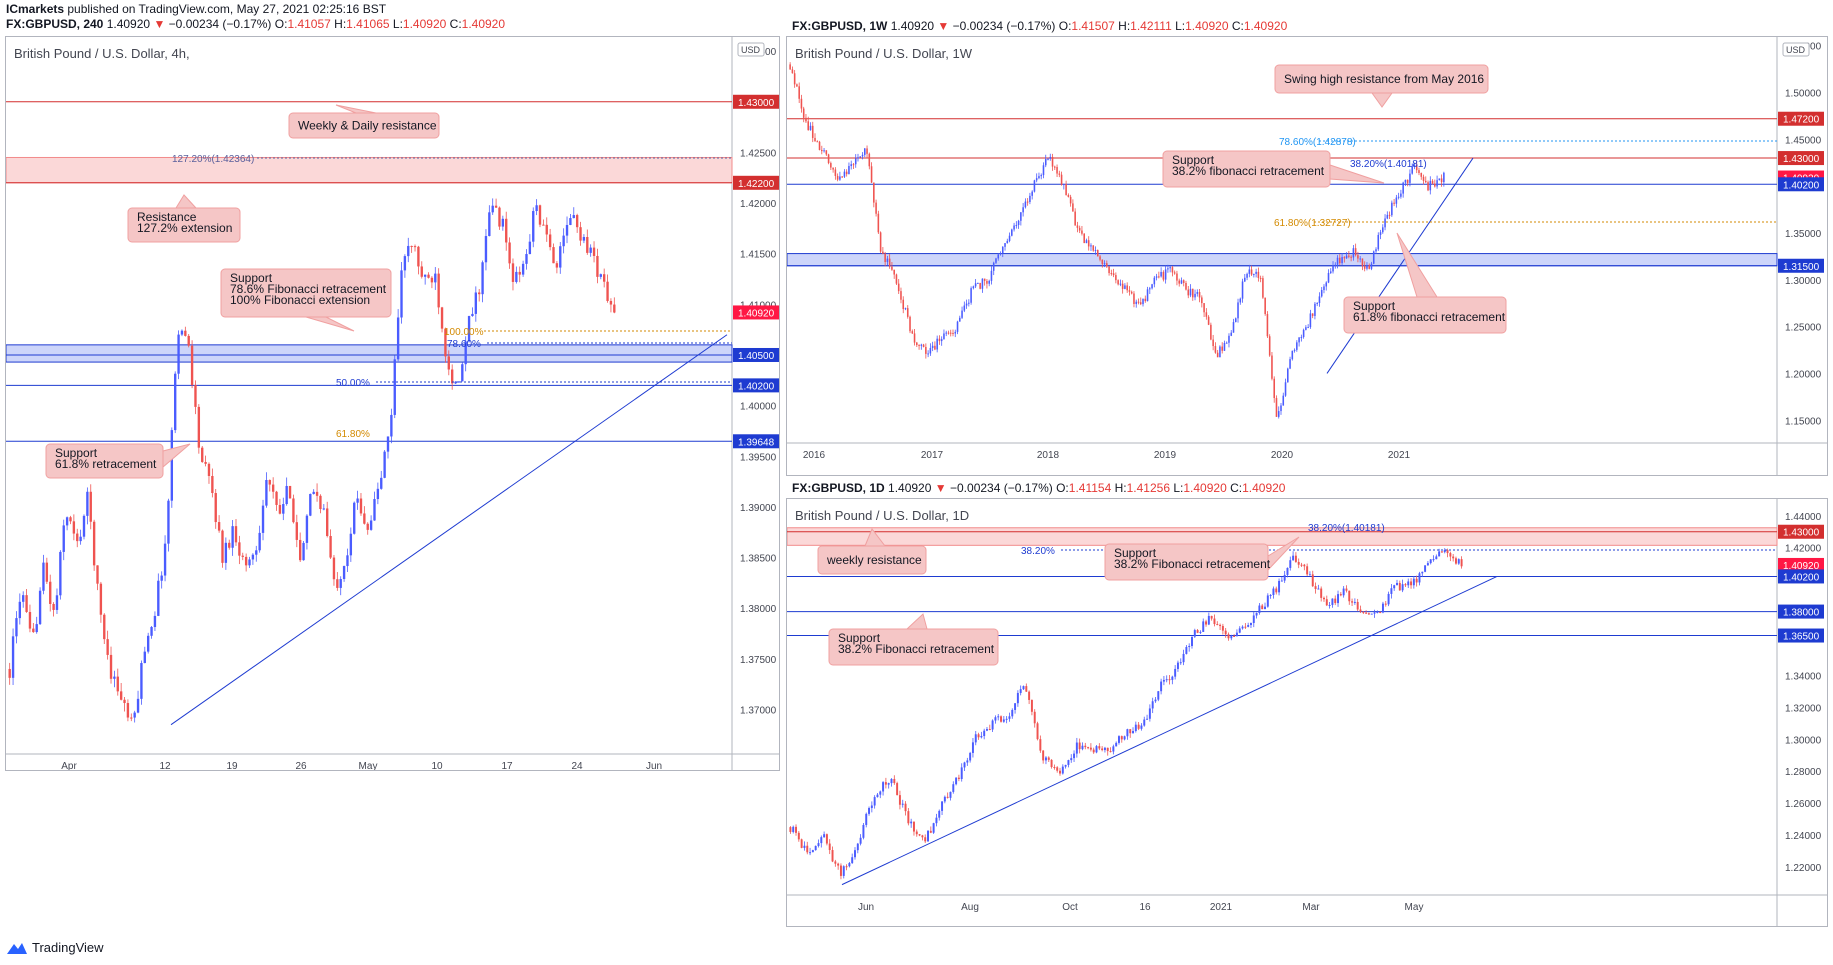  What do you see at coordinates (1803, 772) in the screenshot?
I see `price-tick: 1.28000` at bounding box center [1803, 772].